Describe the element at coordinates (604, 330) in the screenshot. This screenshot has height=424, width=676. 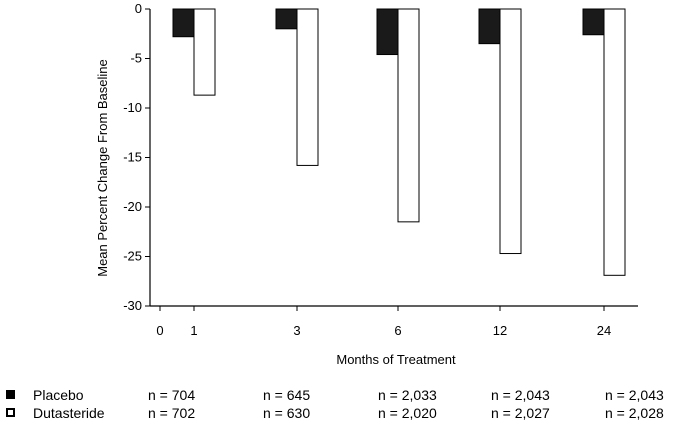
I see `x-tick-label: 24` at that location.